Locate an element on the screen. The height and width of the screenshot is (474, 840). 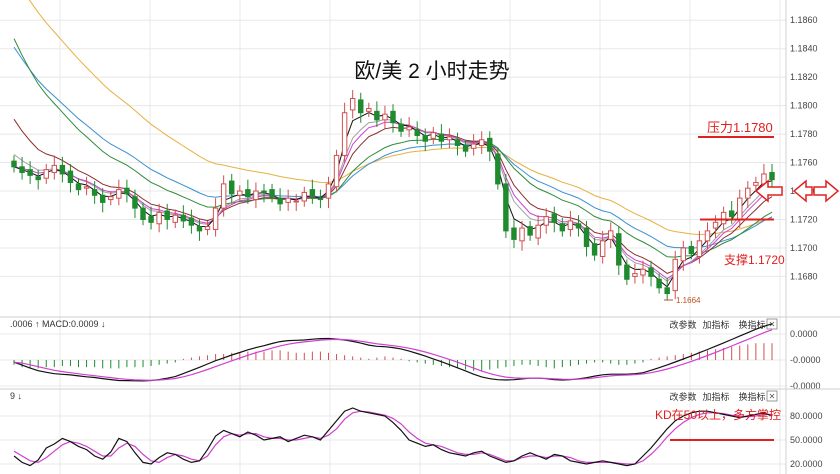
close-button is located at coordinates (772, 396).